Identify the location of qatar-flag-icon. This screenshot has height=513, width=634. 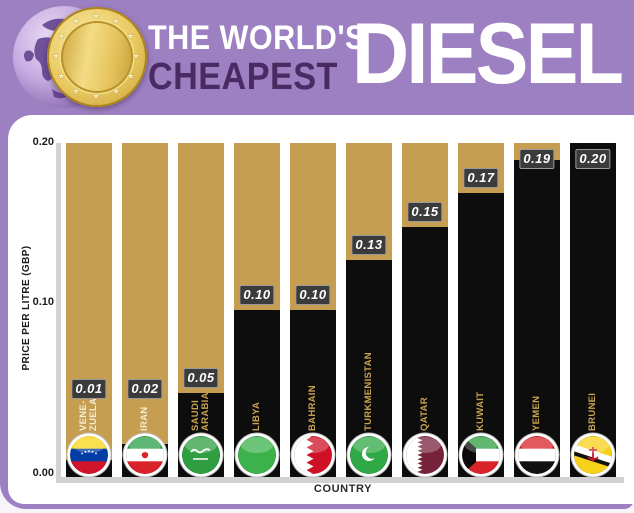
(425, 455).